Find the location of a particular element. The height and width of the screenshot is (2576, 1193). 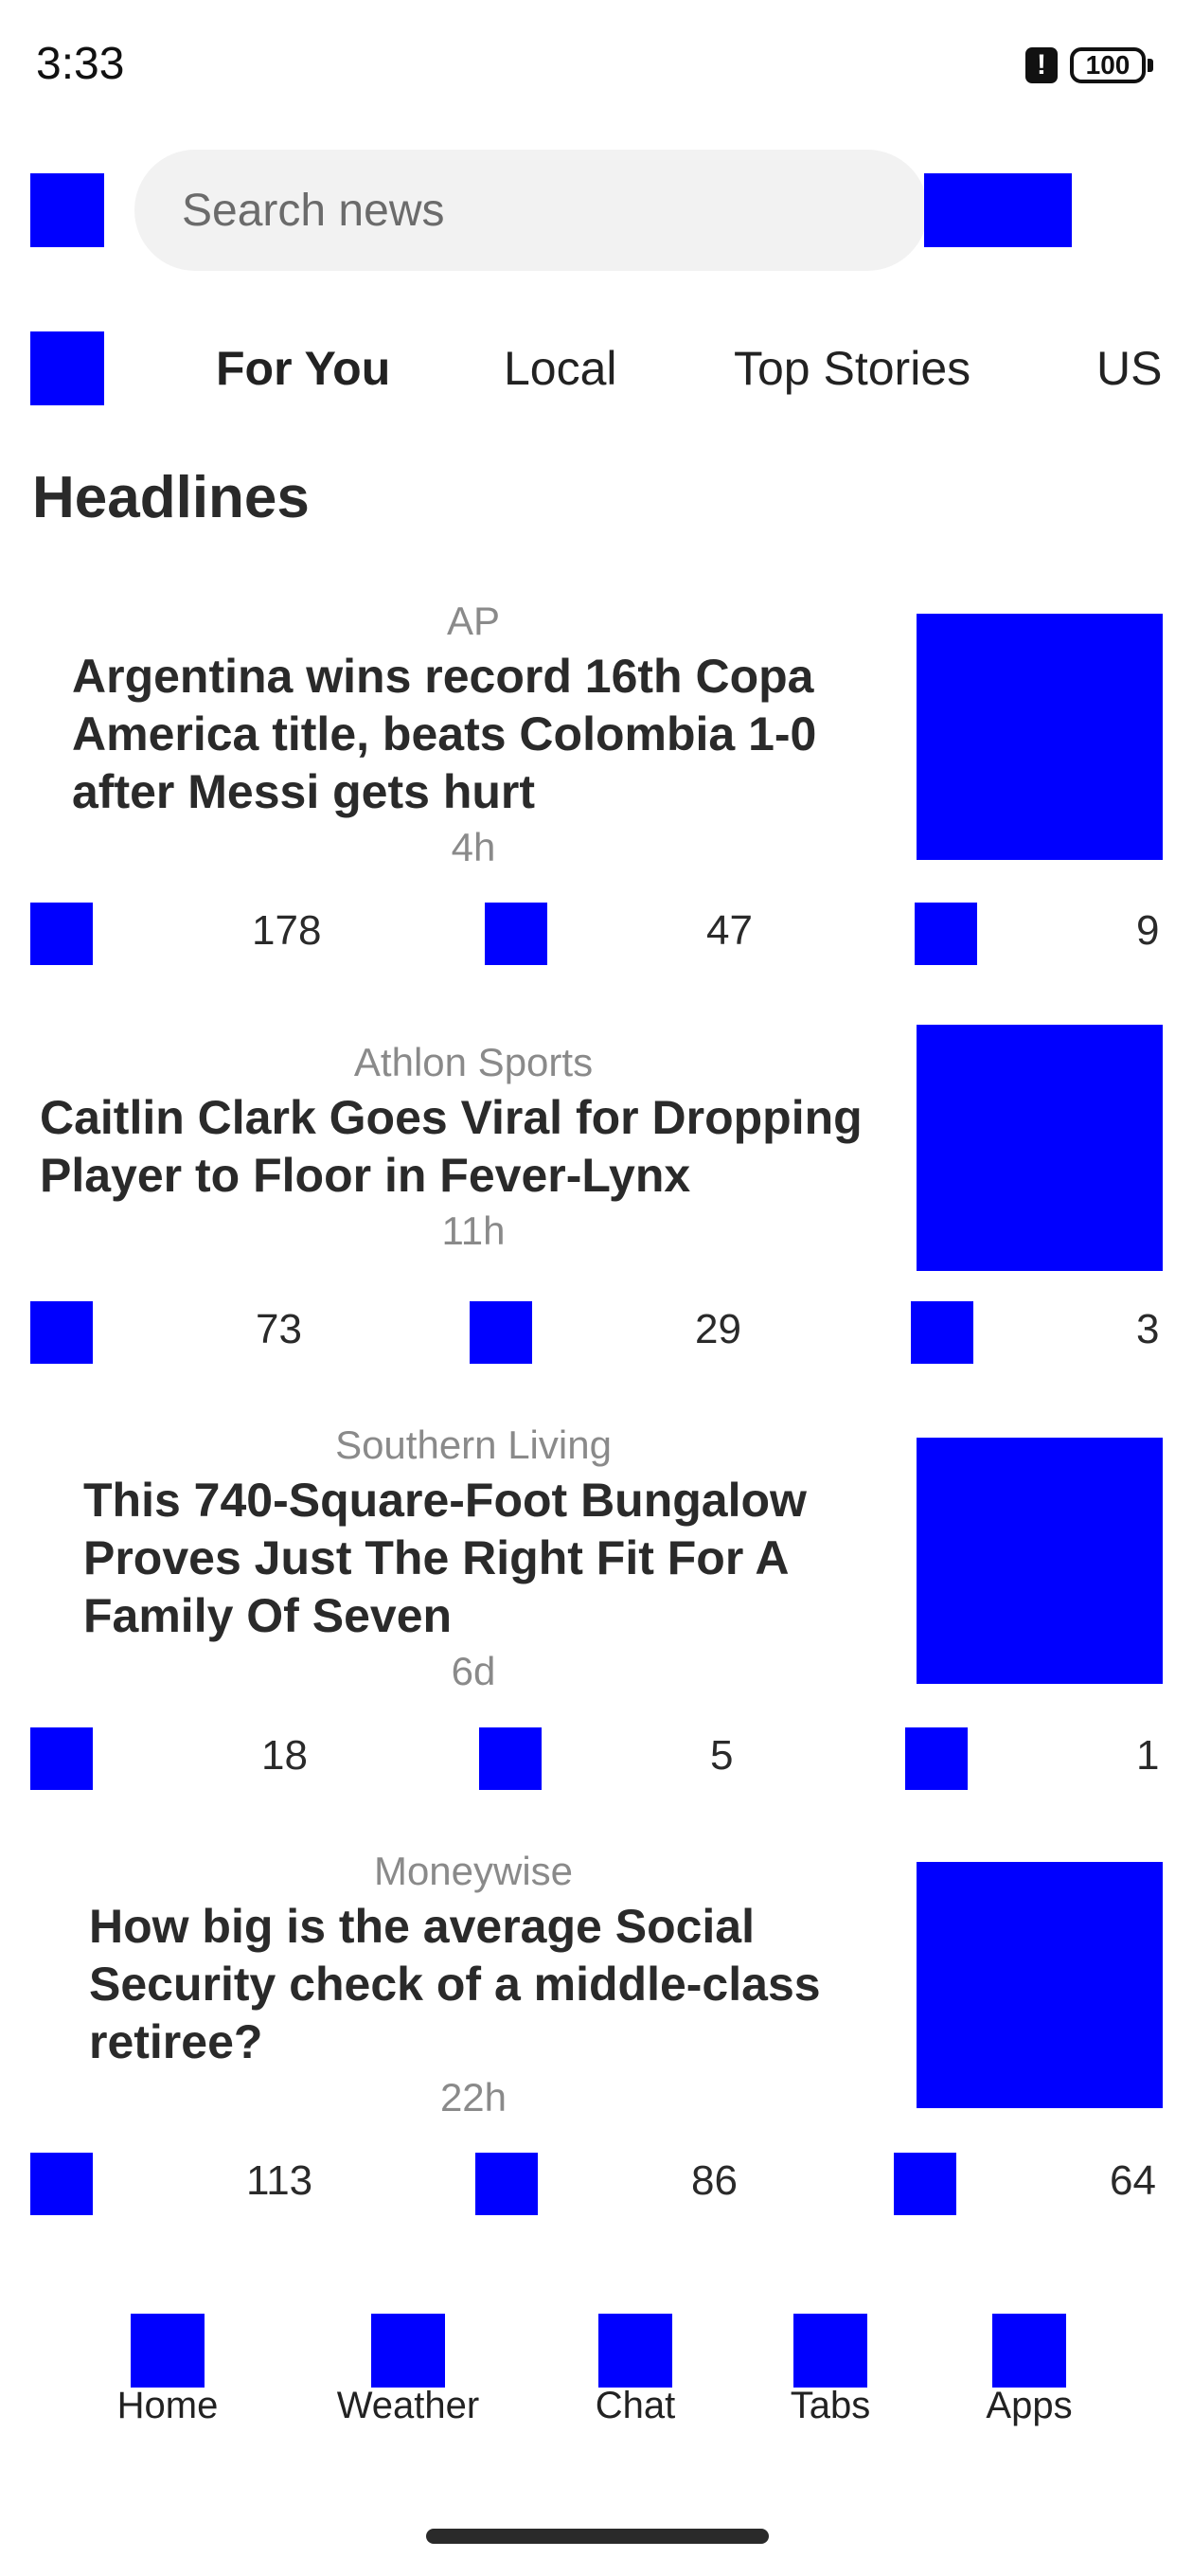

nav-home-label: Home is located at coordinates (167, 2405).